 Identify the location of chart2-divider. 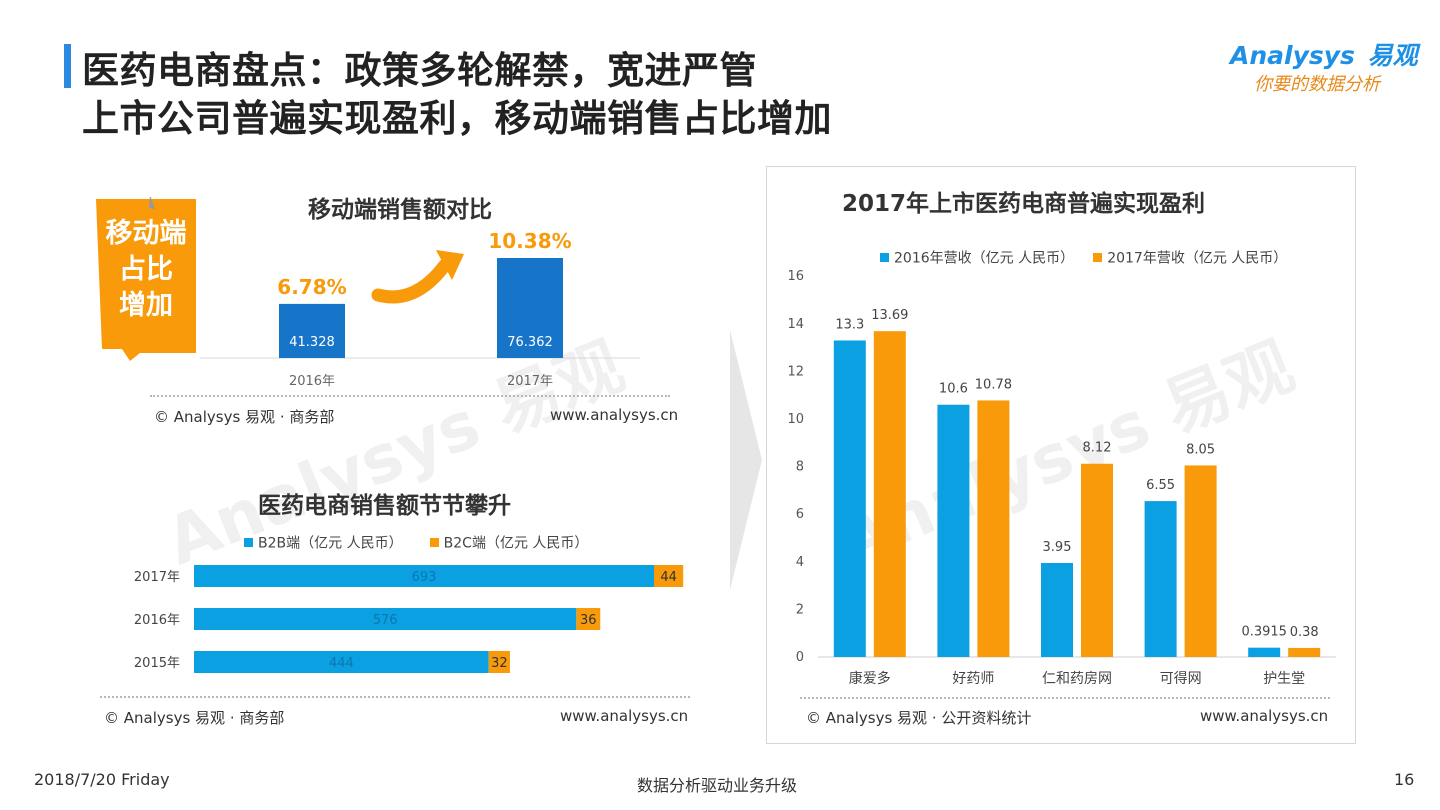
(395, 697).